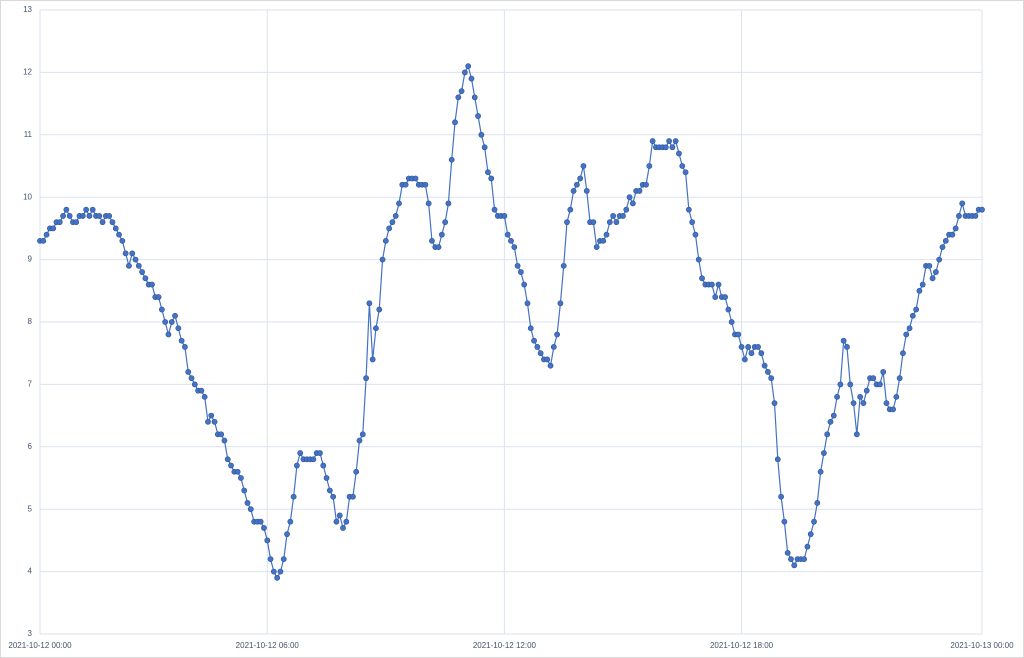 The height and width of the screenshot is (658, 1024). What do you see at coordinates (30, 384) in the screenshot?
I see `y-tick-label: 7` at bounding box center [30, 384].